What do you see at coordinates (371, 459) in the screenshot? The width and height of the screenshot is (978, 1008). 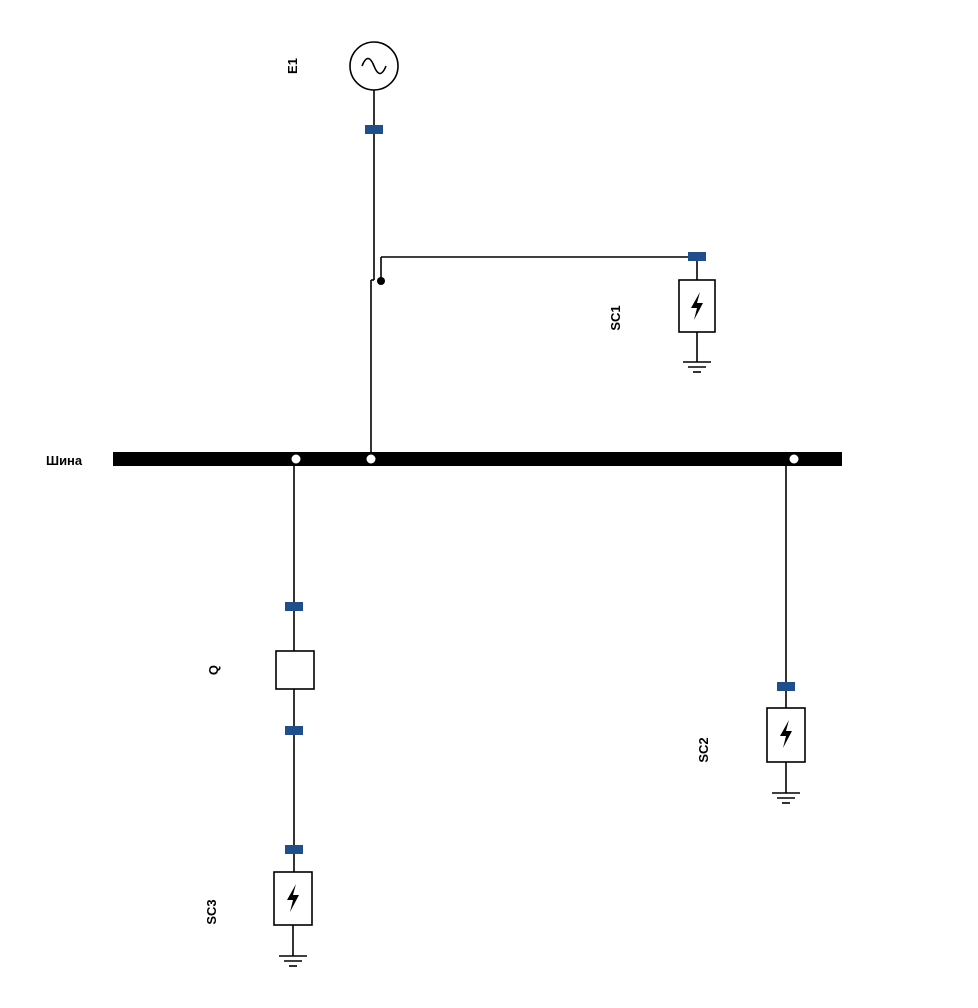 I see `bus-node-e1` at bounding box center [371, 459].